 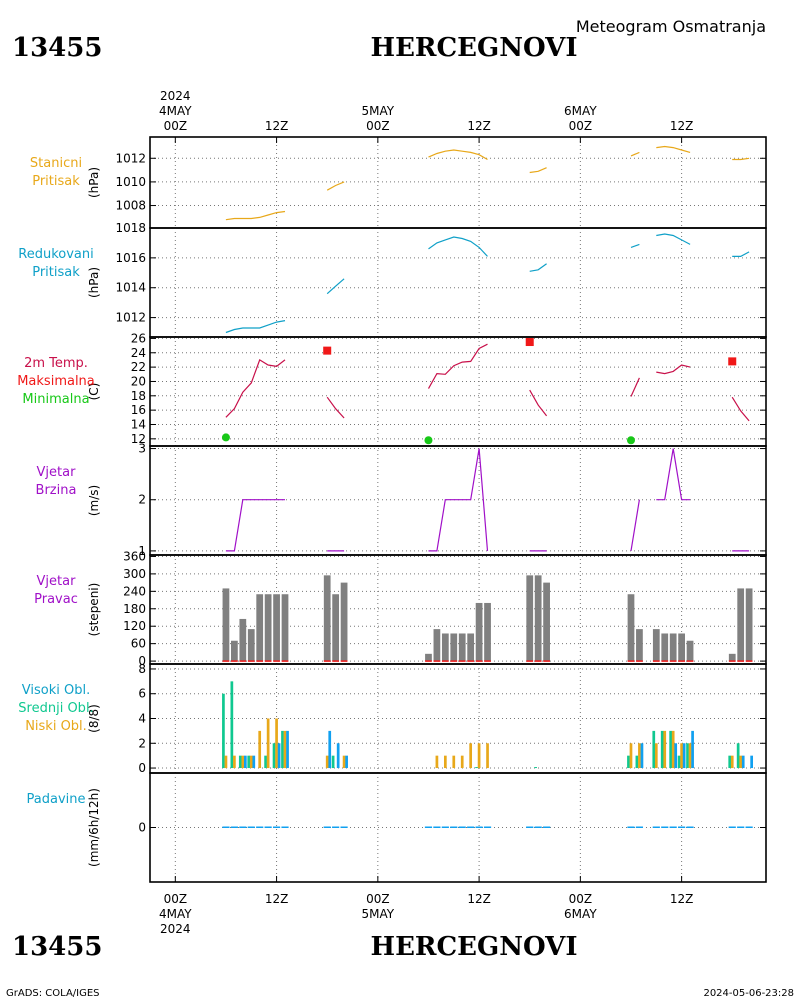 I want to click on y-tick-label: 12, so click(x=138, y=439).